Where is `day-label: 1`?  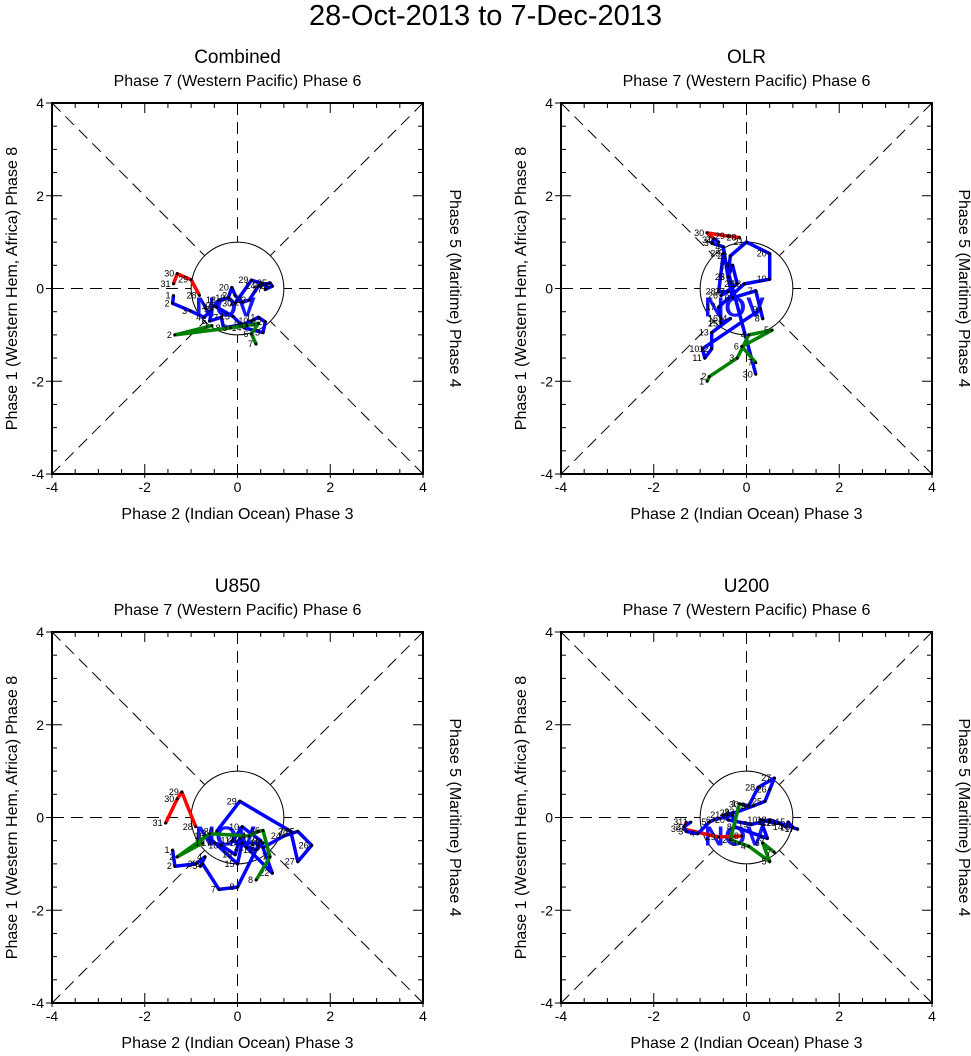
day-label: 1 is located at coordinates (167, 295).